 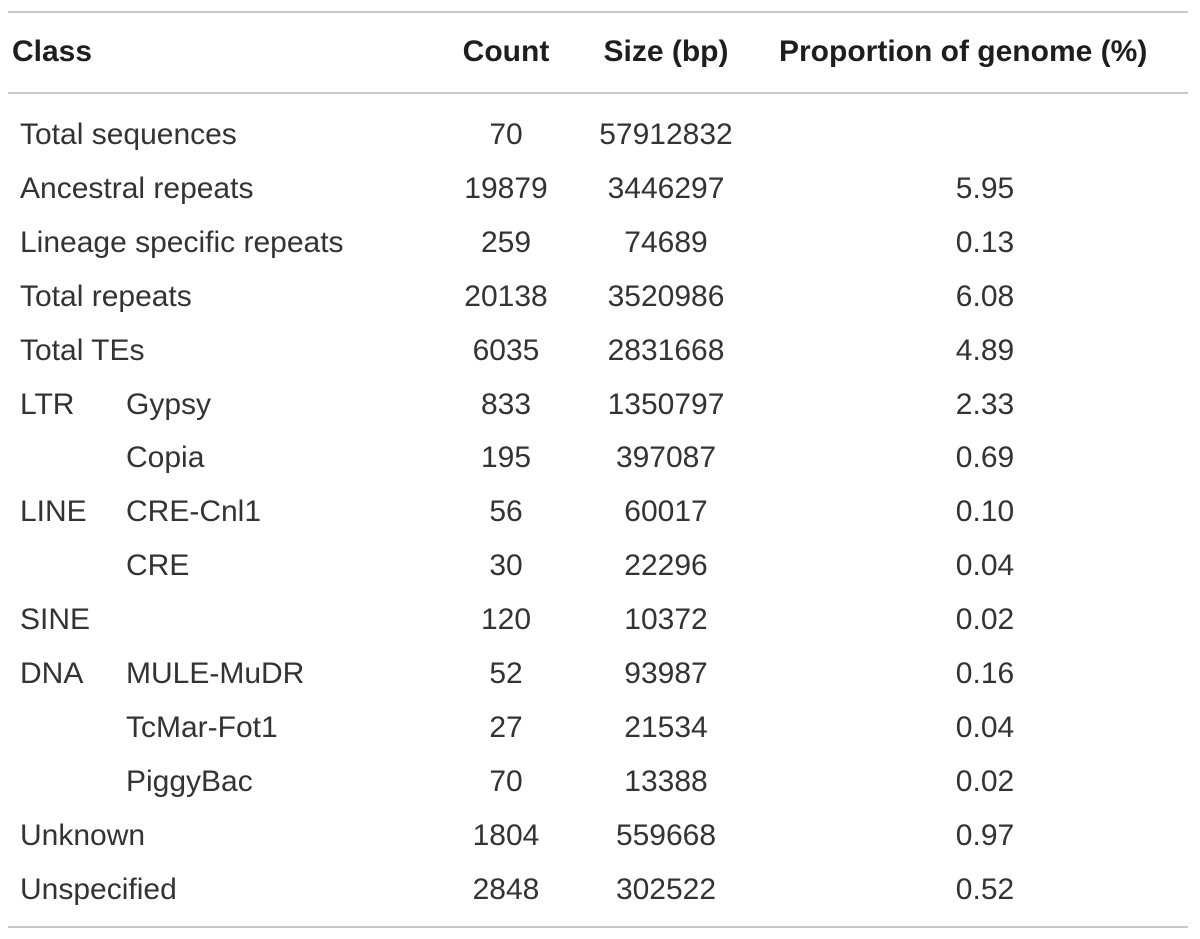 I want to click on cell-size: 559668, so click(x=666, y=835).